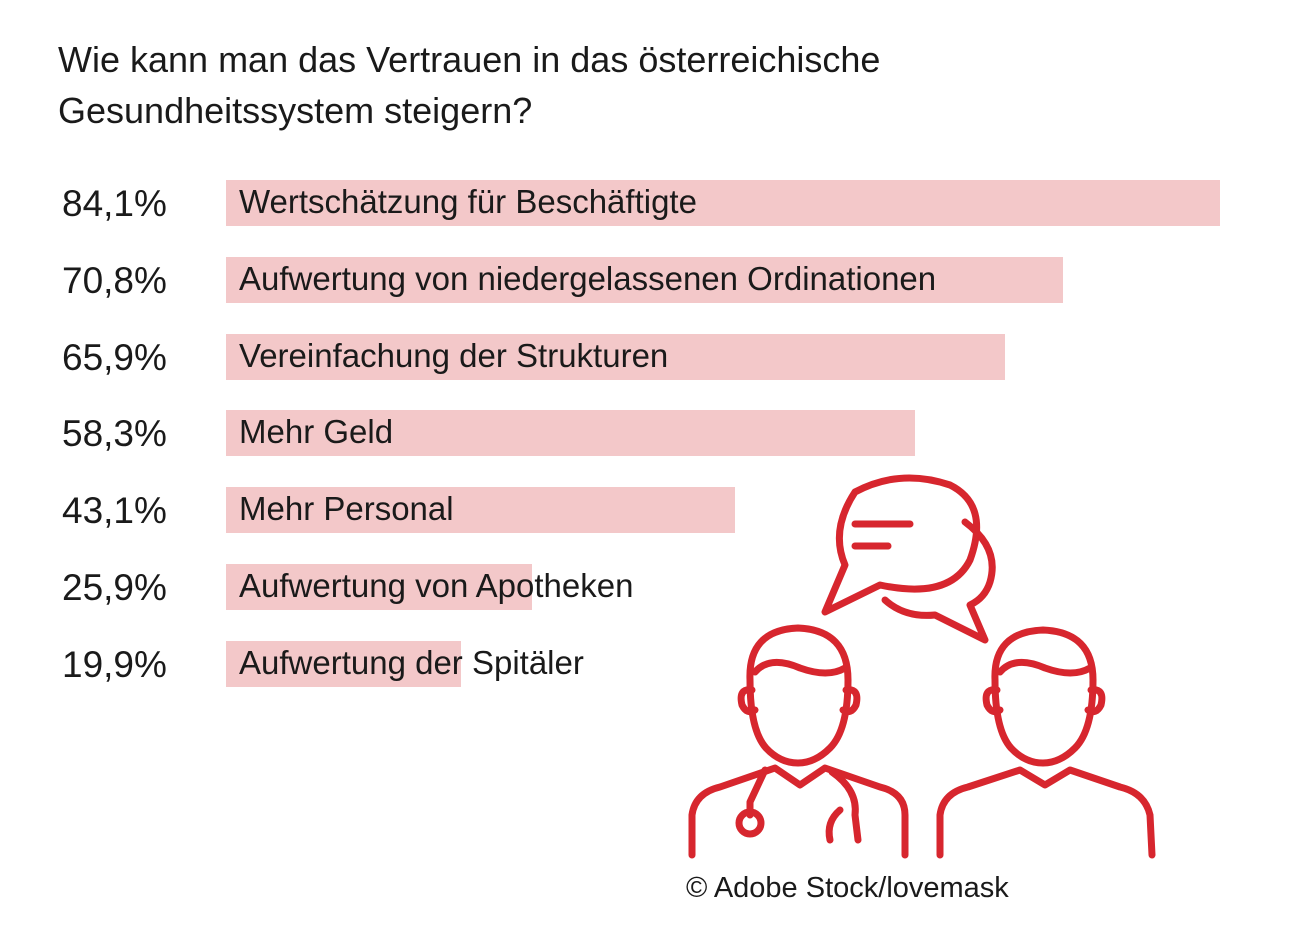 This screenshot has height=952, width=1290. I want to click on bar-category-label: Vereinfachung der Strukturen, so click(454, 355).